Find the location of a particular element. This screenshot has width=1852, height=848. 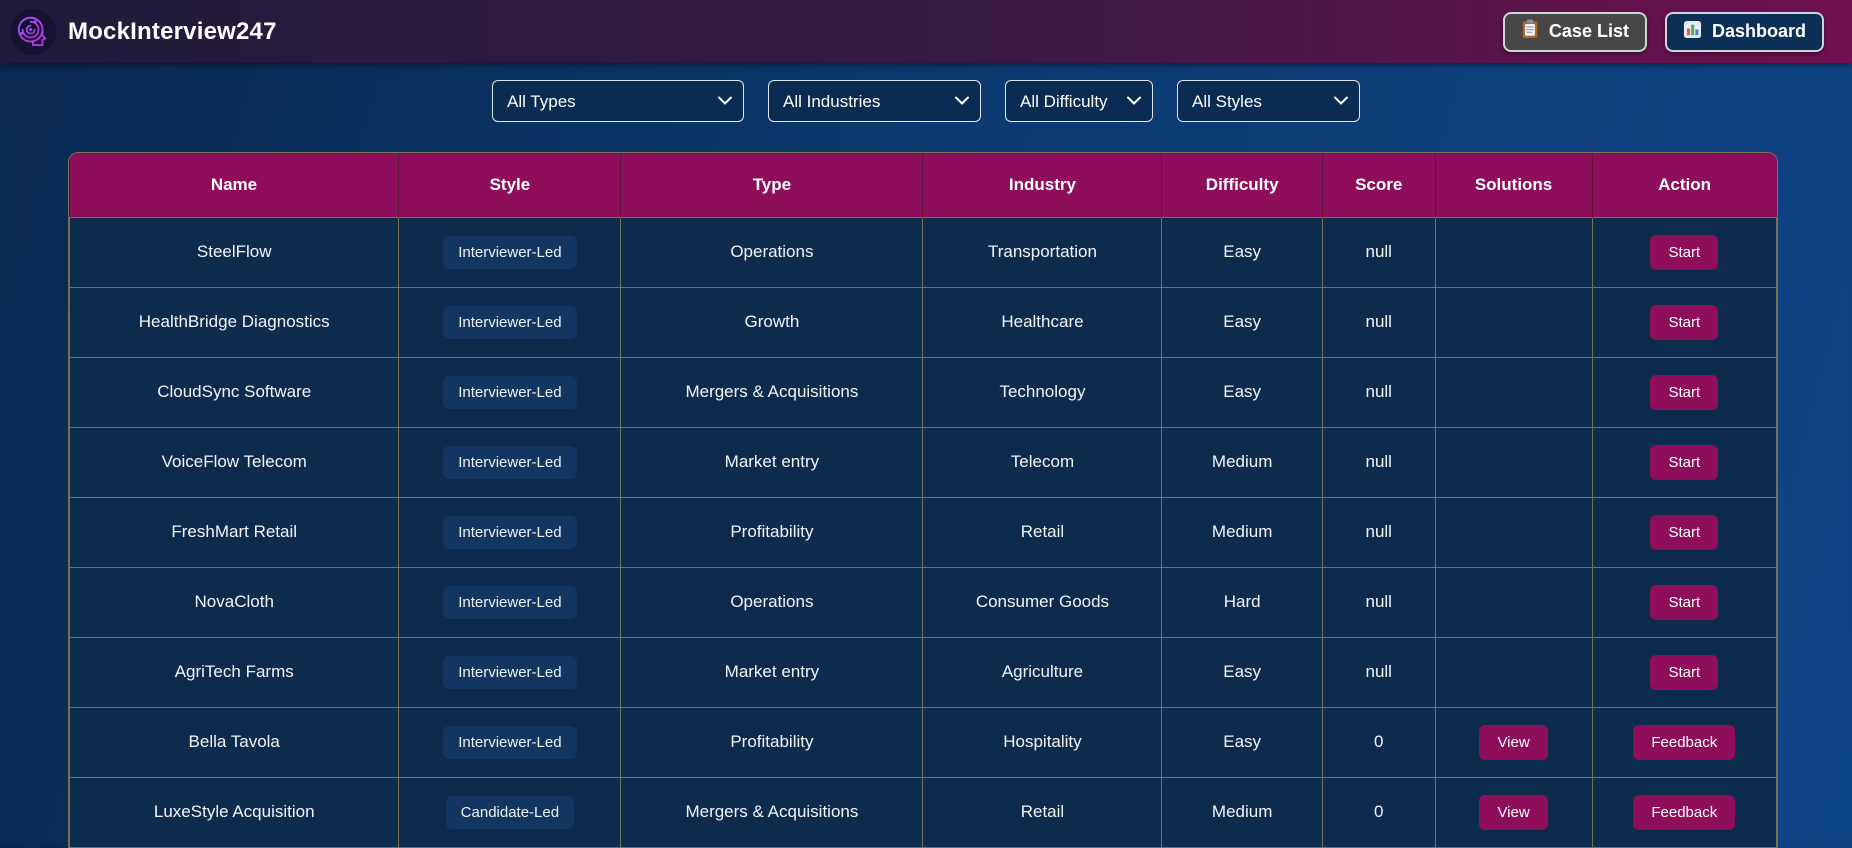

brand: MockInterview247 is located at coordinates (143, 31).